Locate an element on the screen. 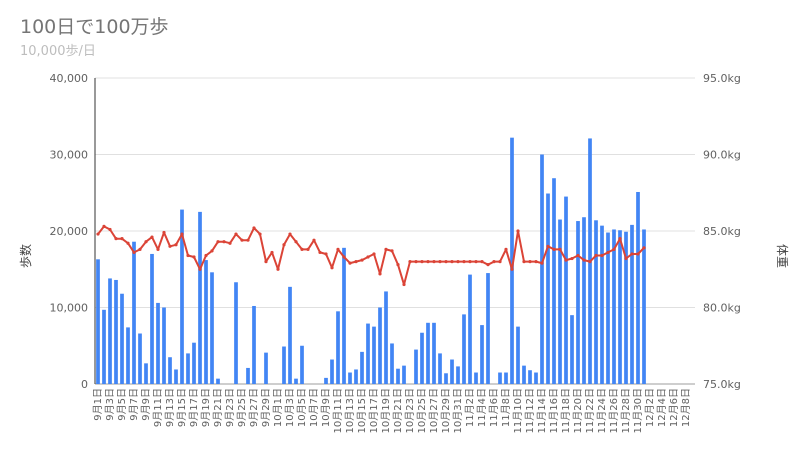  x-tick-label: 12月4日 is located at coordinates (662, 407).